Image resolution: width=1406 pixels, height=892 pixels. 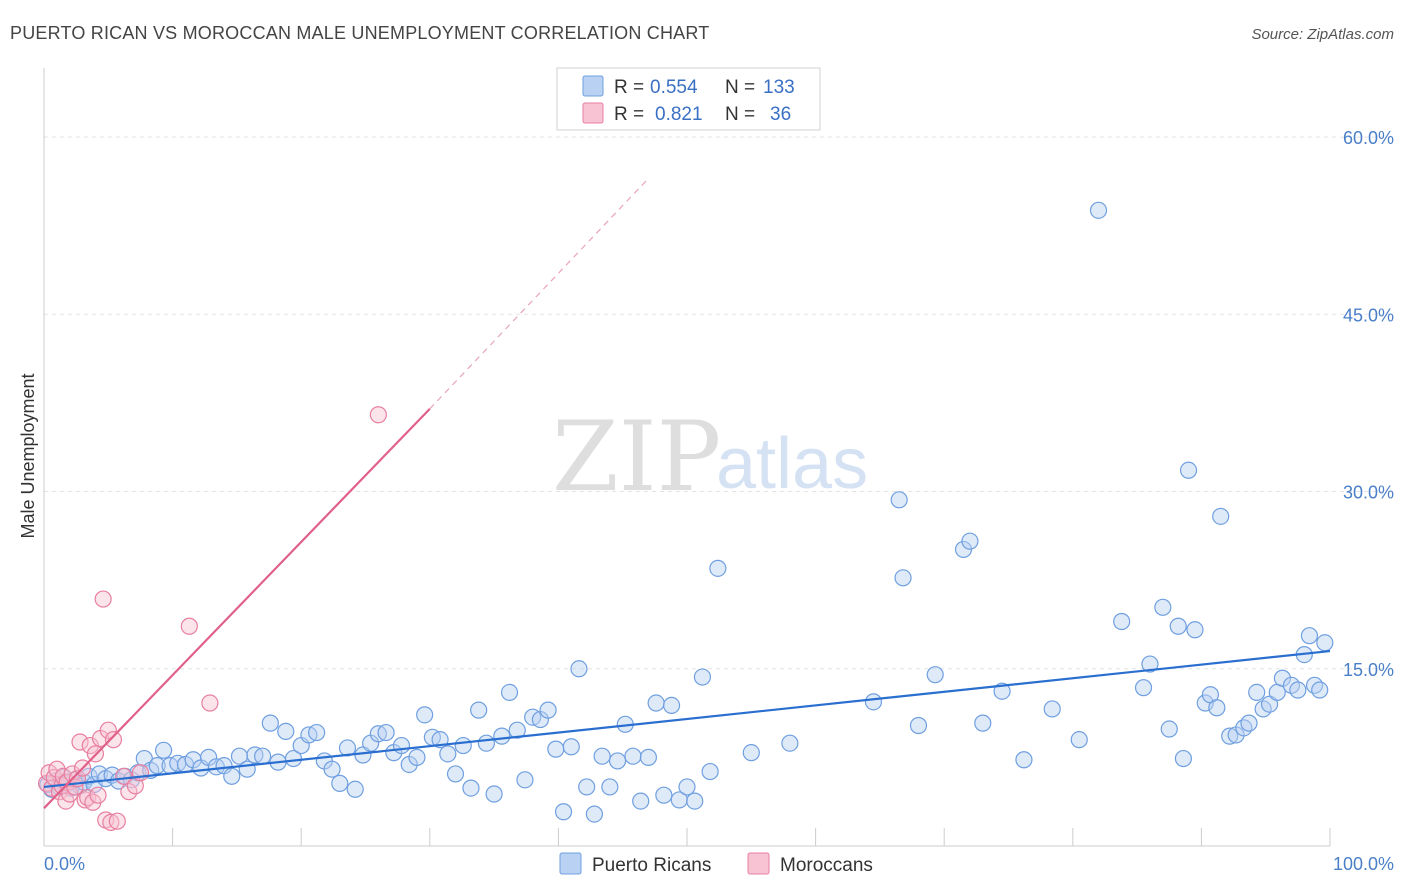 I want to click on y-tick-label: 45.0%, so click(x=1368, y=315).